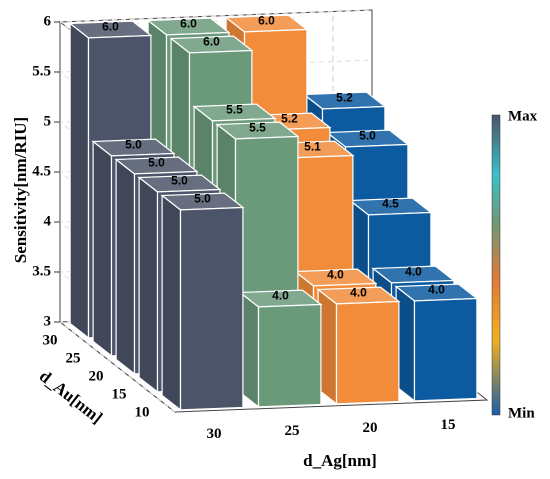 This screenshot has height=479, width=550. I want to click on y-tick-label: 20, so click(96, 376).